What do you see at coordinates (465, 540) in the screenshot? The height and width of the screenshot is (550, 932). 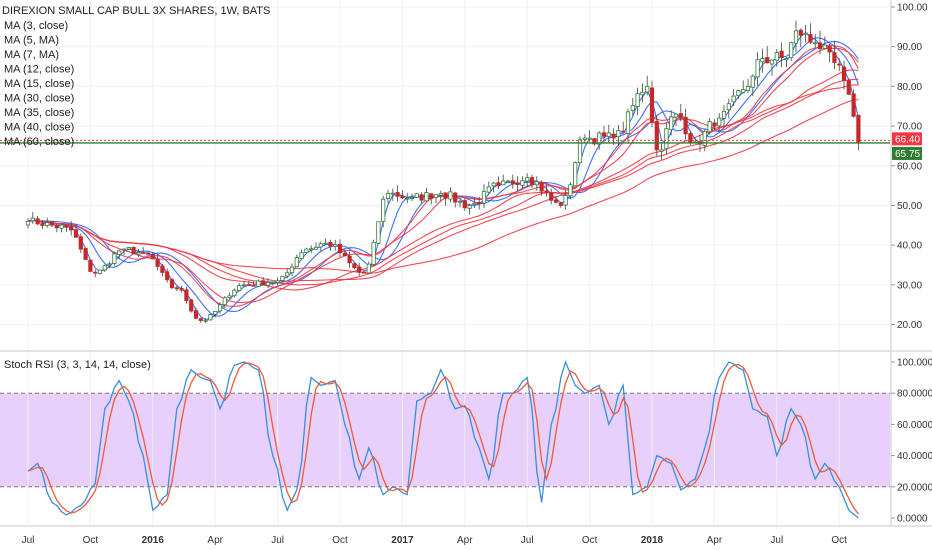 I see `time-tick-label: Apr` at bounding box center [465, 540].